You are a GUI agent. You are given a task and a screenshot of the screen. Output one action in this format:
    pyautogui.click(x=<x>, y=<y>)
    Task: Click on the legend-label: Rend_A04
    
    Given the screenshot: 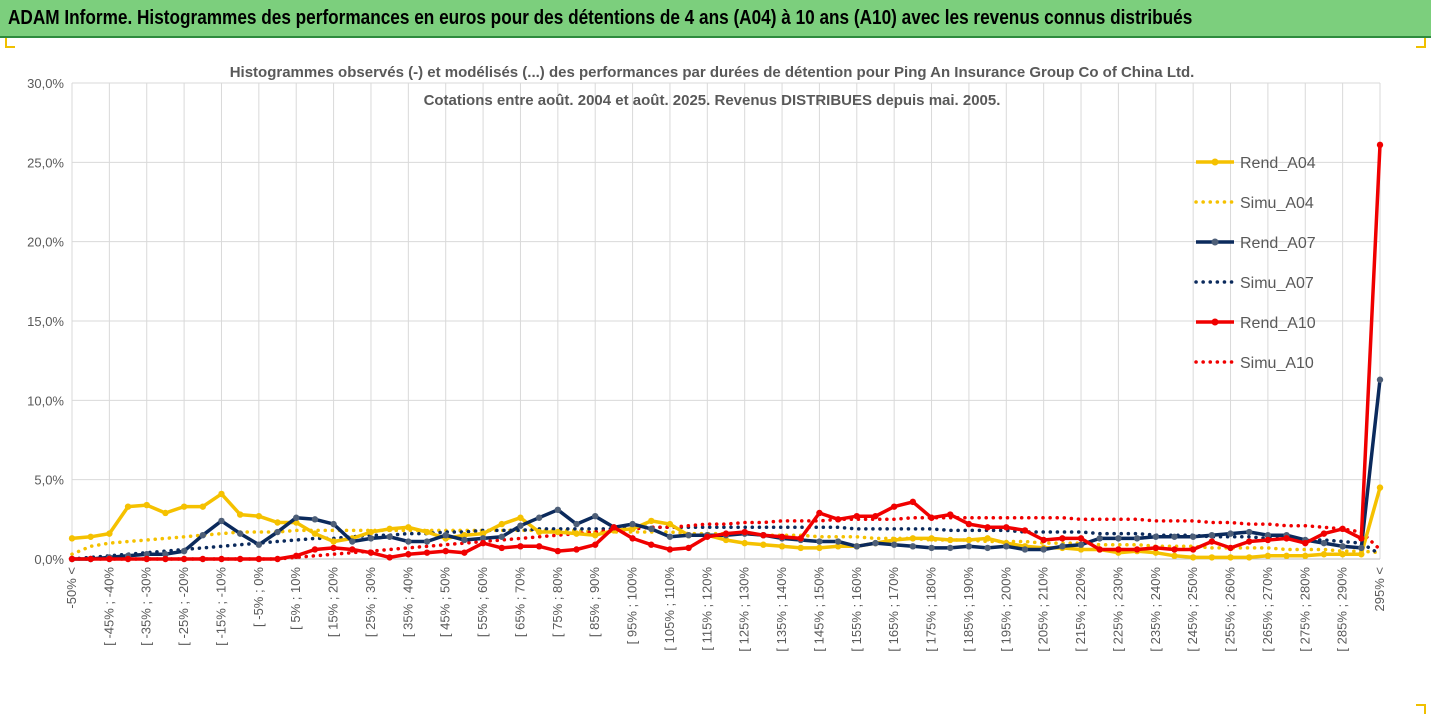 What is the action you would take?
    pyautogui.click(x=1278, y=163)
    